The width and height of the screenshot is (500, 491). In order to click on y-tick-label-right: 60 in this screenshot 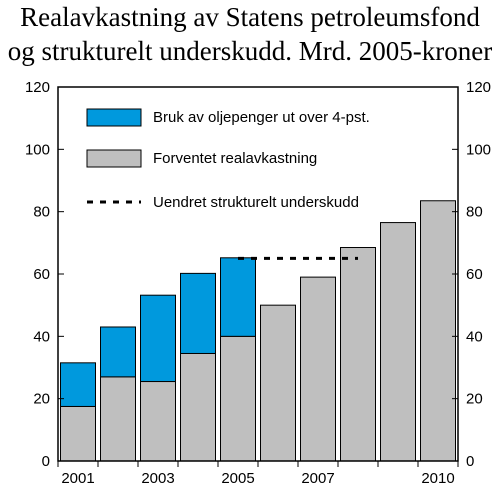, I will do `click(474, 274)`.